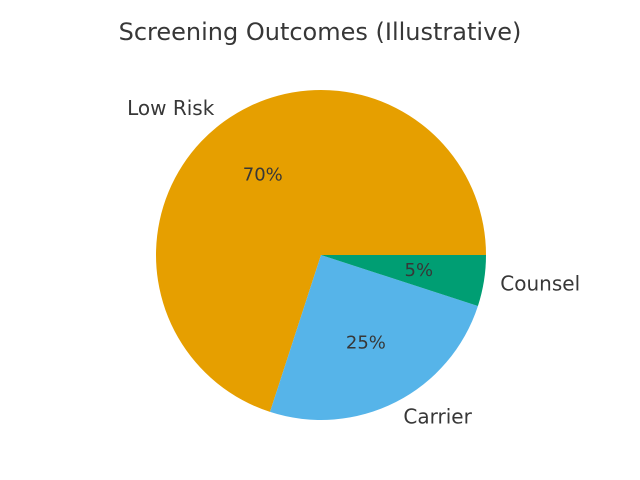 The image size is (640, 480). I want to click on chart-title: Screening Outcomes (Illustrative), so click(320, 32).